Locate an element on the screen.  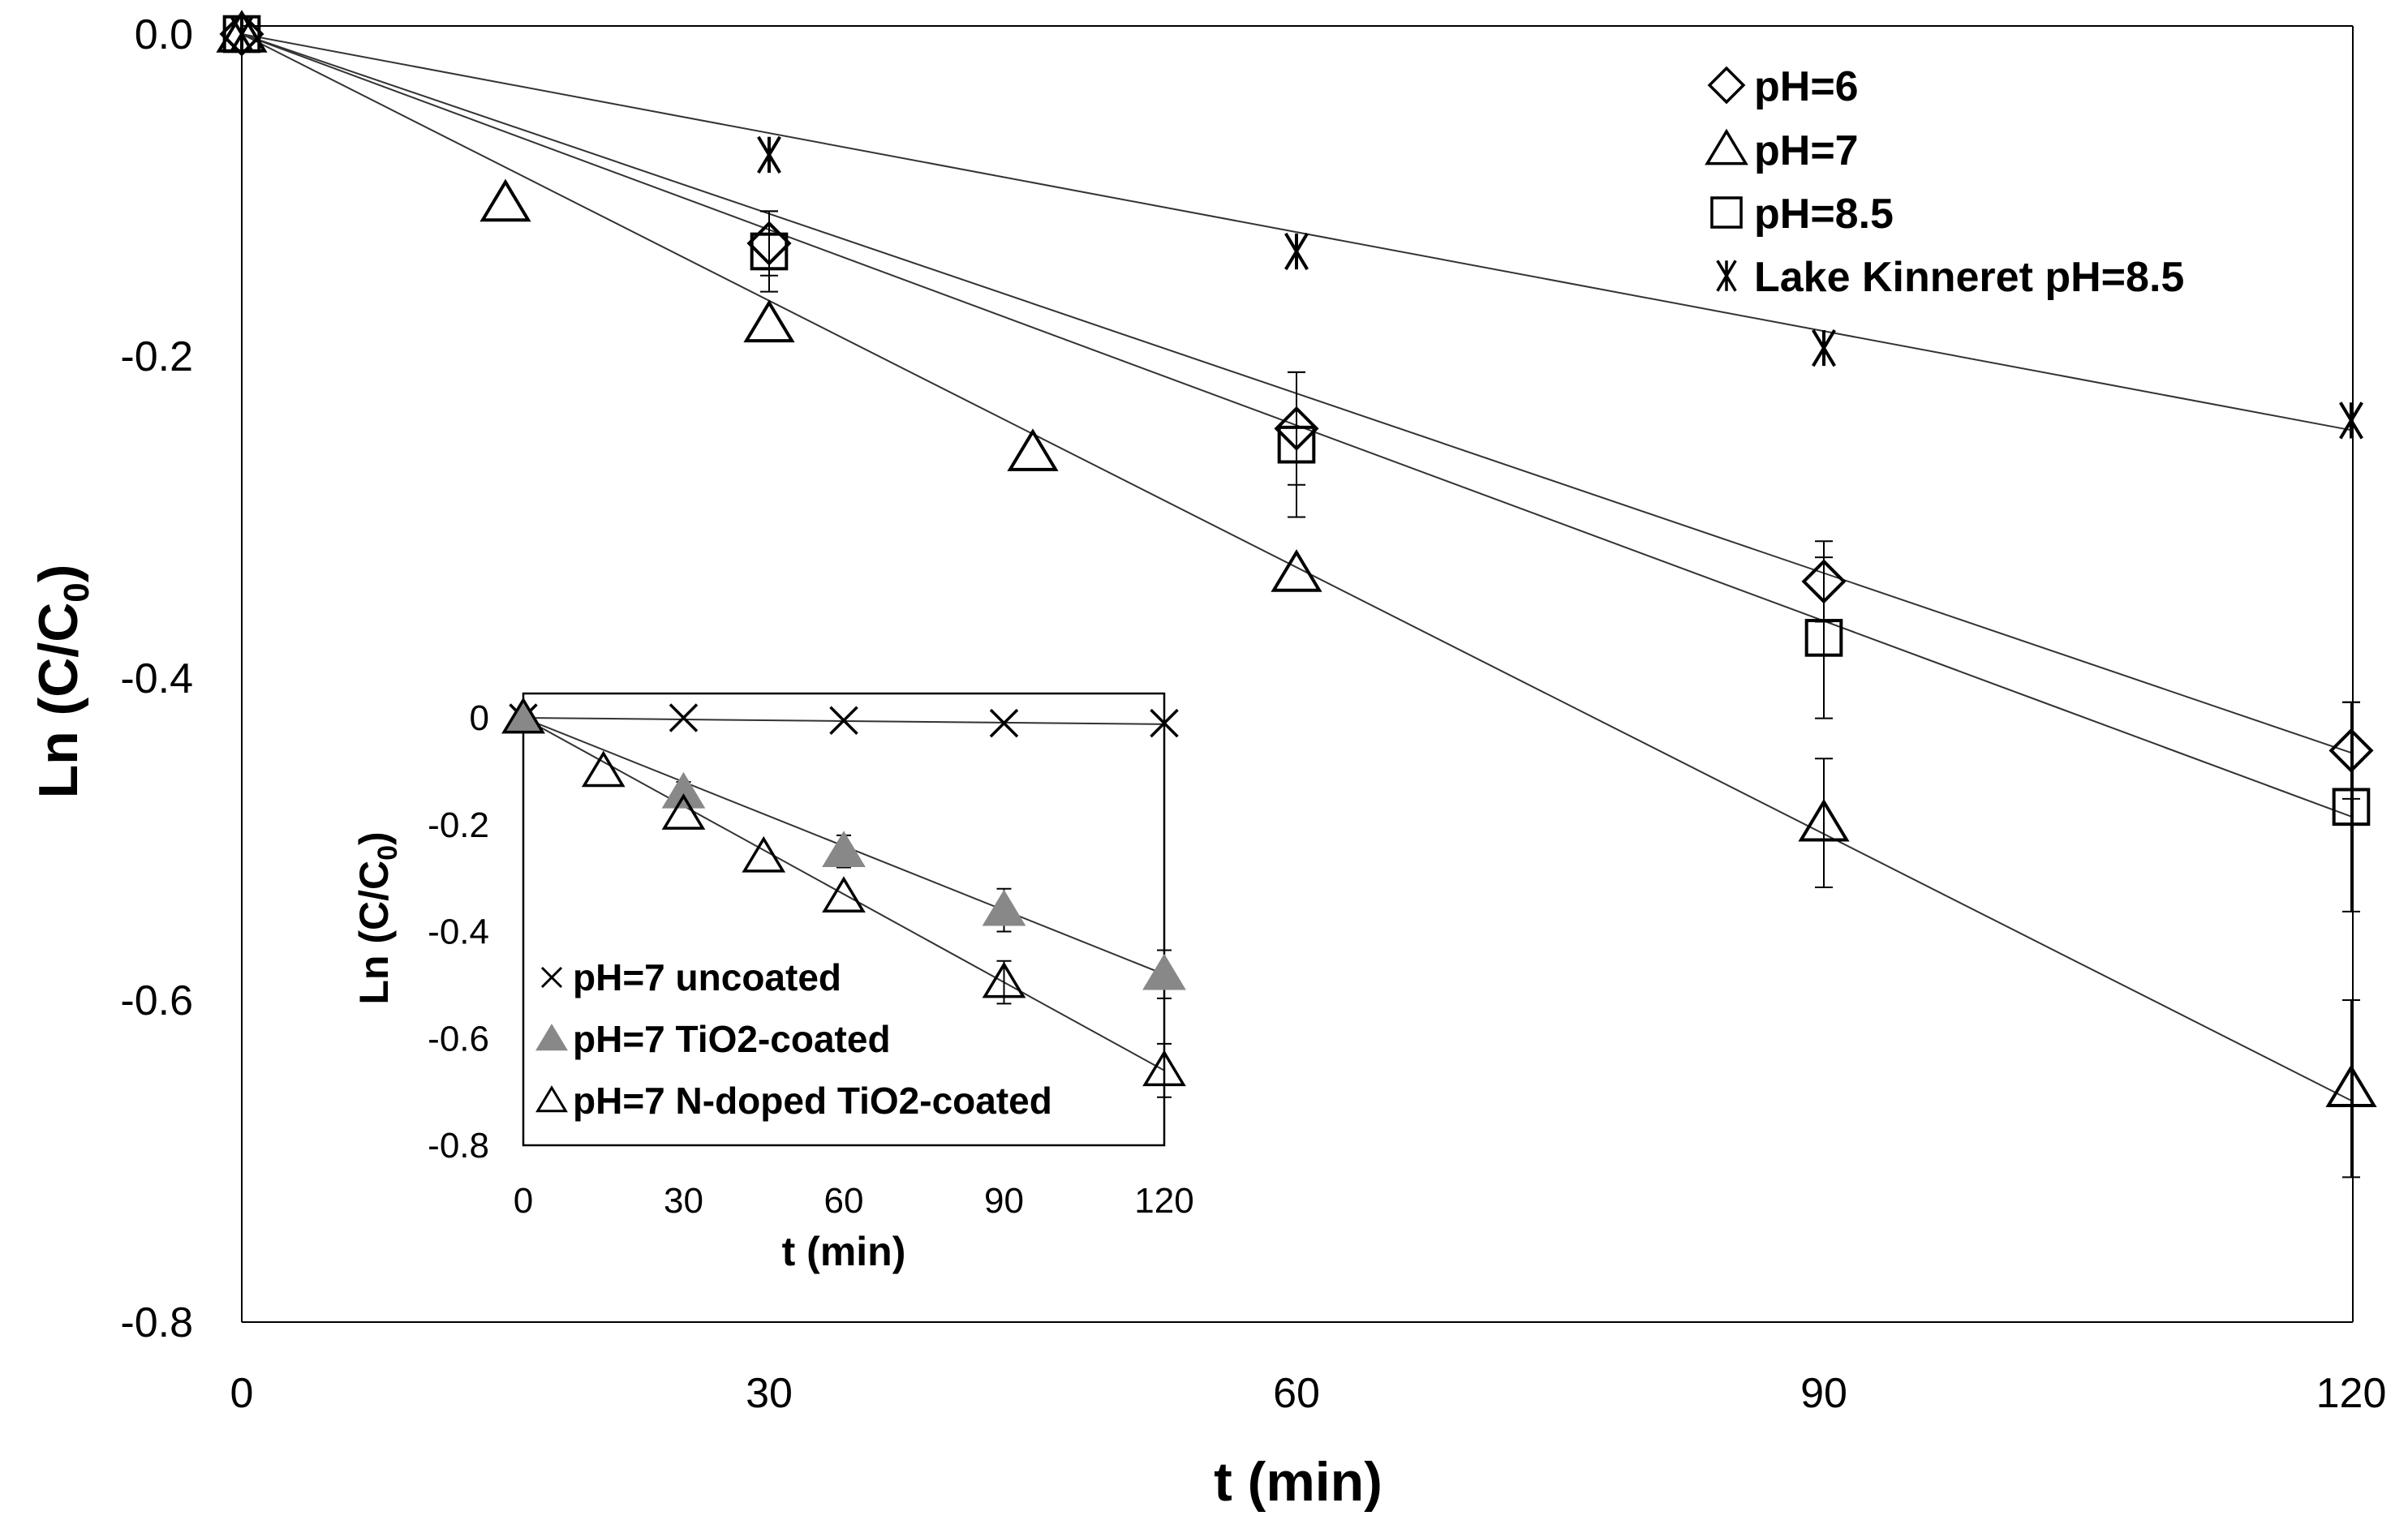
inset-y-tick-label: 0 is located at coordinates (479, 718).